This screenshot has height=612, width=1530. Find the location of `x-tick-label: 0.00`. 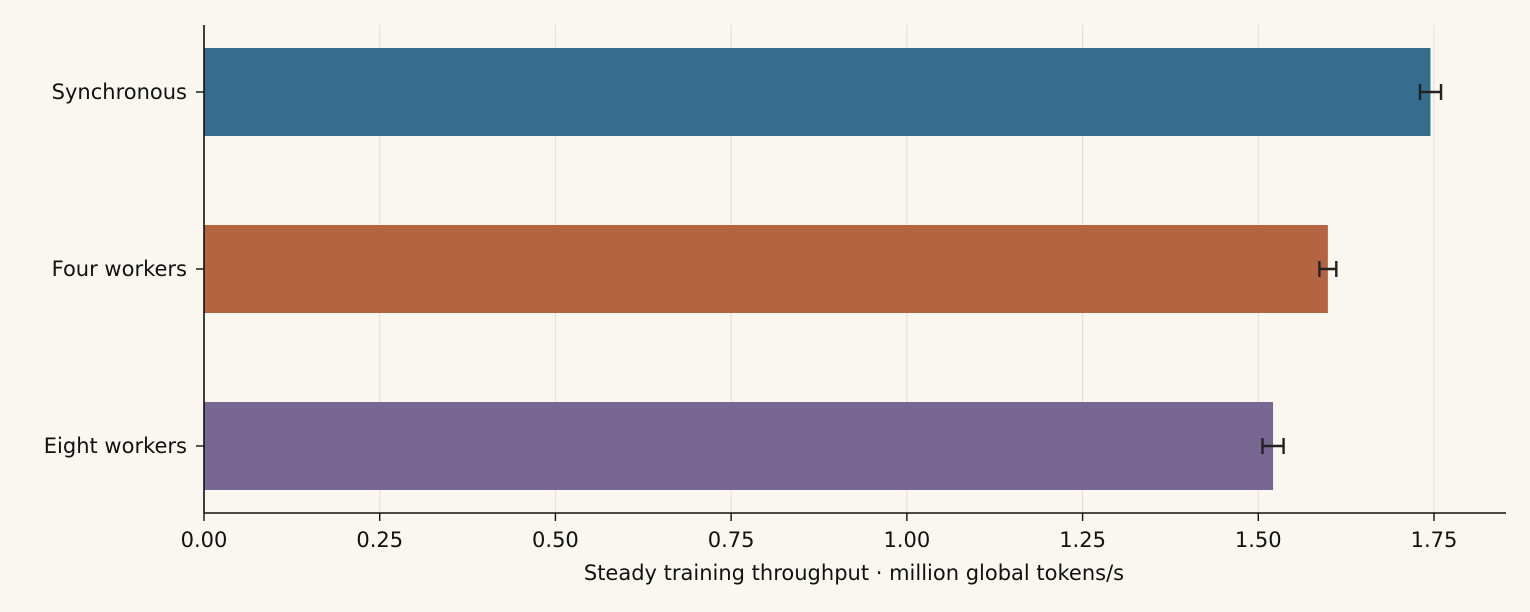

x-tick-label: 0.00 is located at coordinates (204, 540).